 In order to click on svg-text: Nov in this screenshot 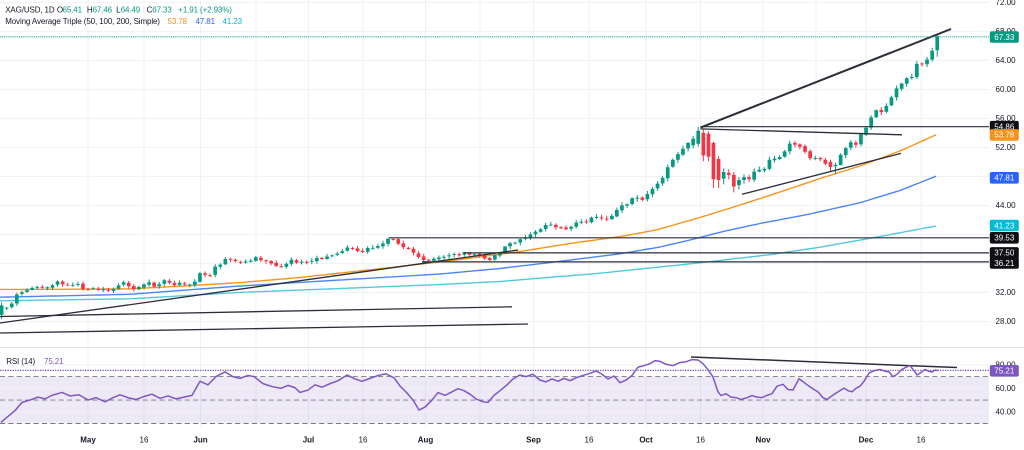, I will do `click(763, 440)`.